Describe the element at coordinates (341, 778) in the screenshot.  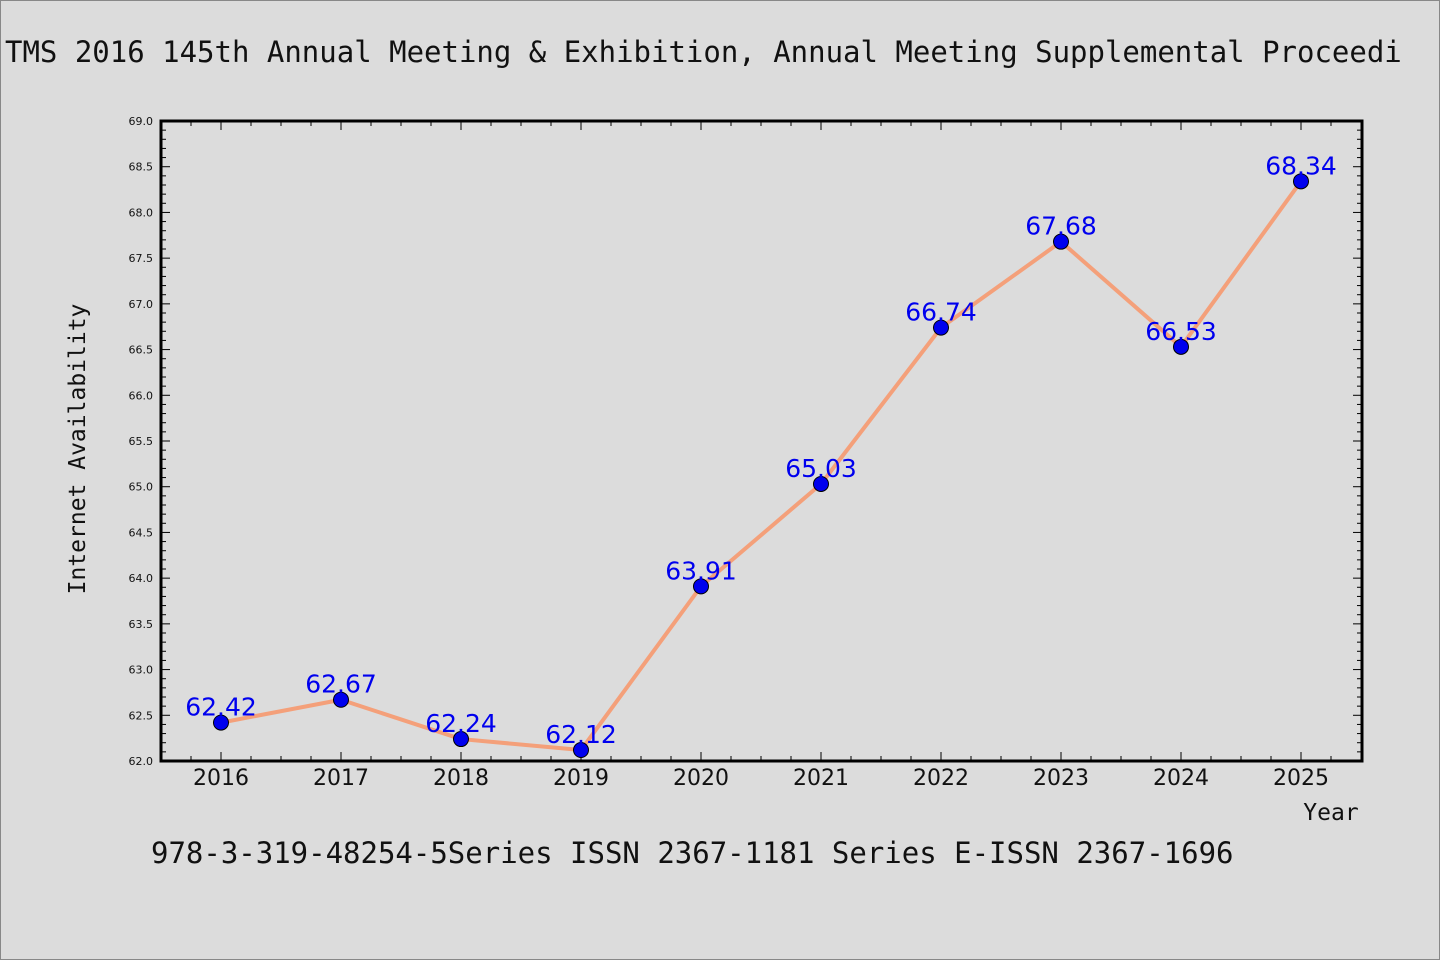
I see `x-tick-label: 2017` at that location.